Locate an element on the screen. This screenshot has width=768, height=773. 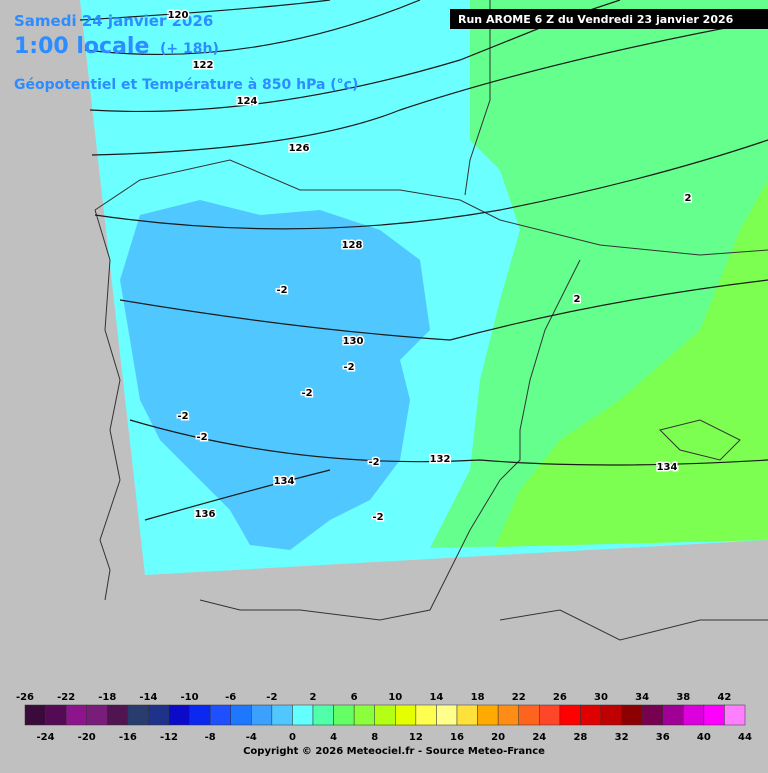
time: 1:00 locale is located at coordinates (81, 46).